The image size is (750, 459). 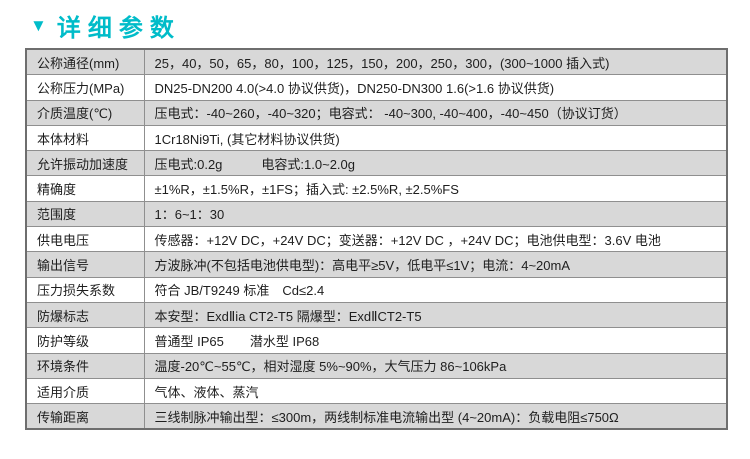 I want to click on param-label: 精确度, so click(x=85, y=188).